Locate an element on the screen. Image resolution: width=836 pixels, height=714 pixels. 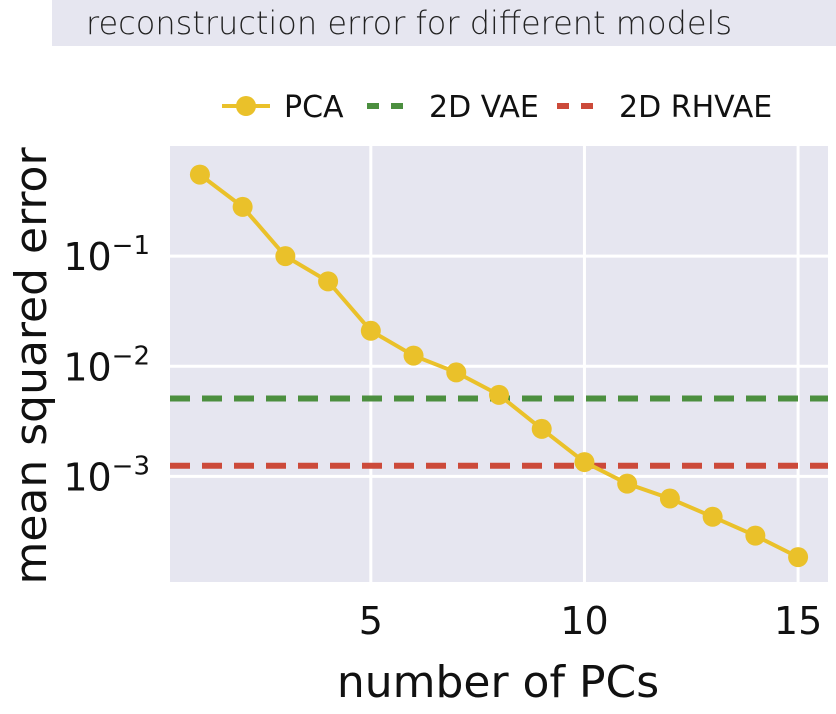
x-axis-label: number of PCs is located at coordinates (498, 682).